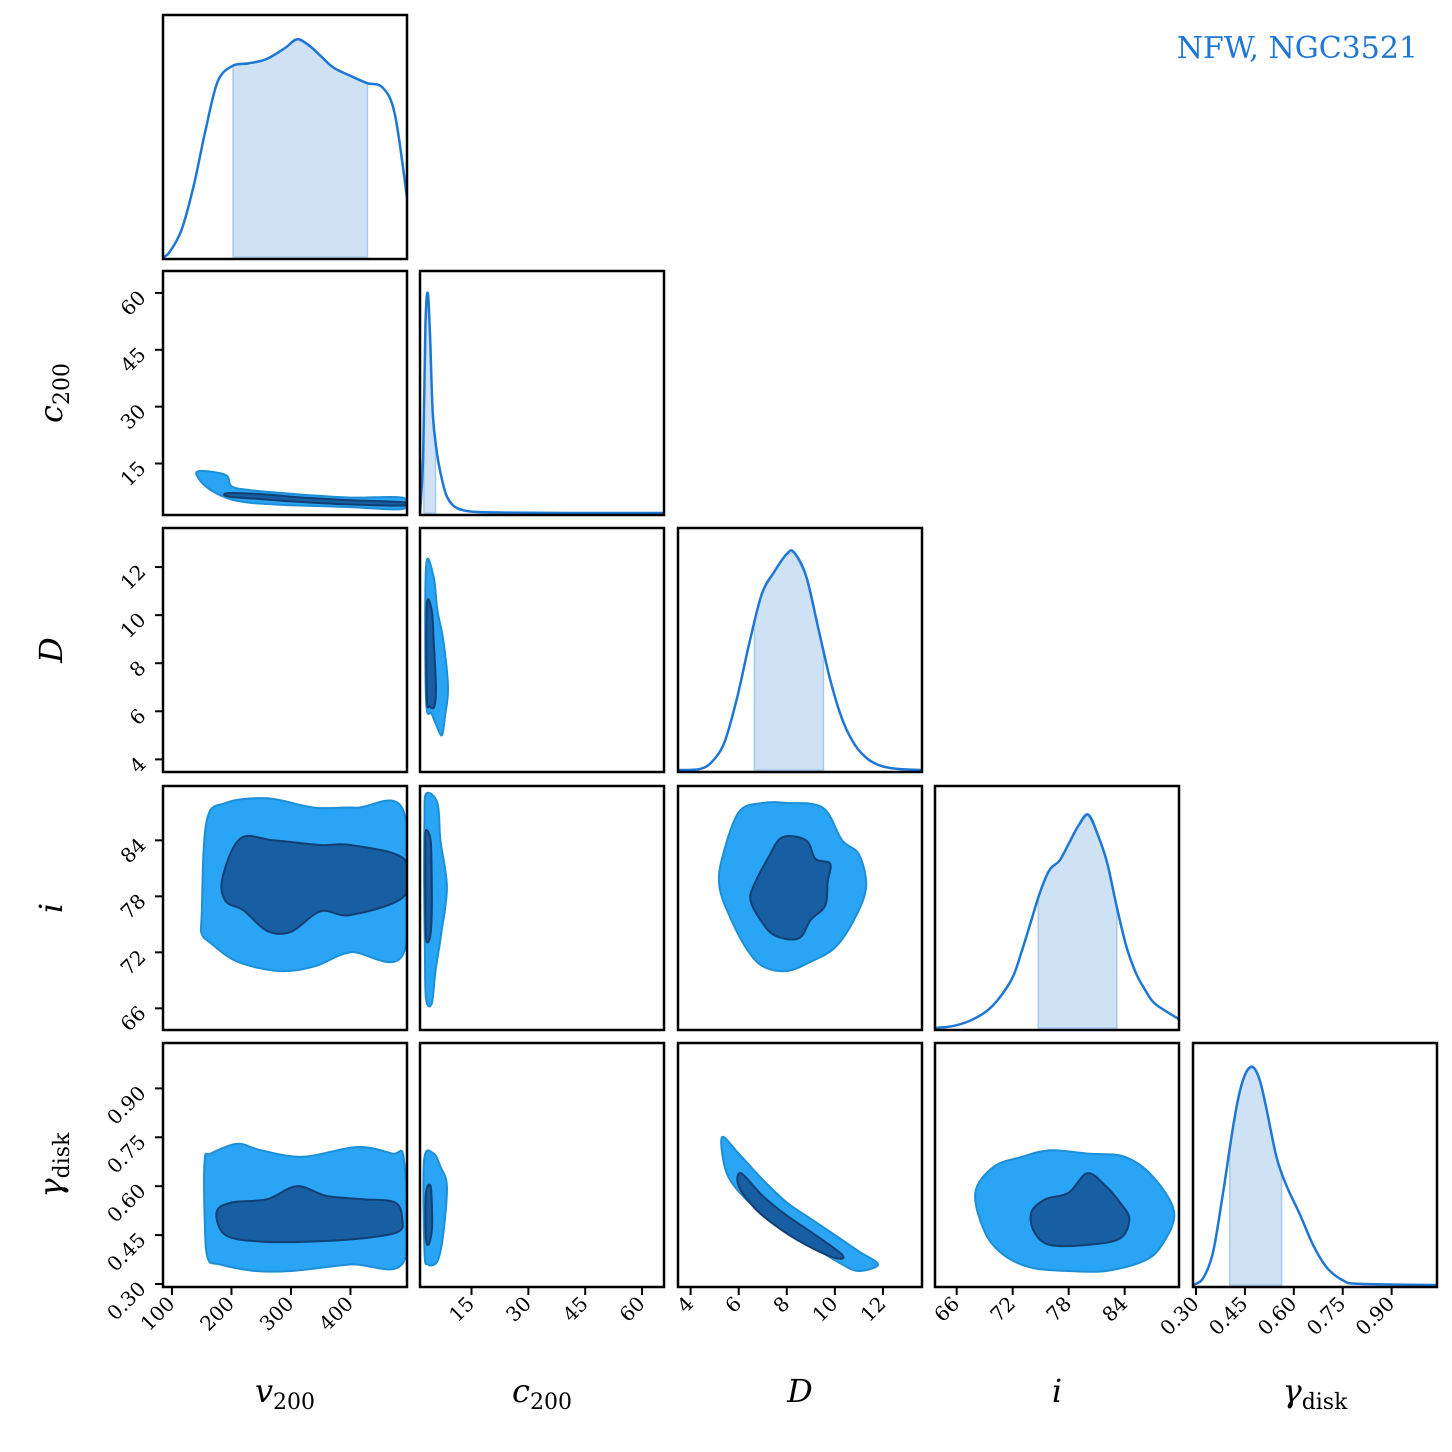  Describe the element at coordinates (431, 654) in the screenshot. I see `contour-inner-c200-D` at that location.